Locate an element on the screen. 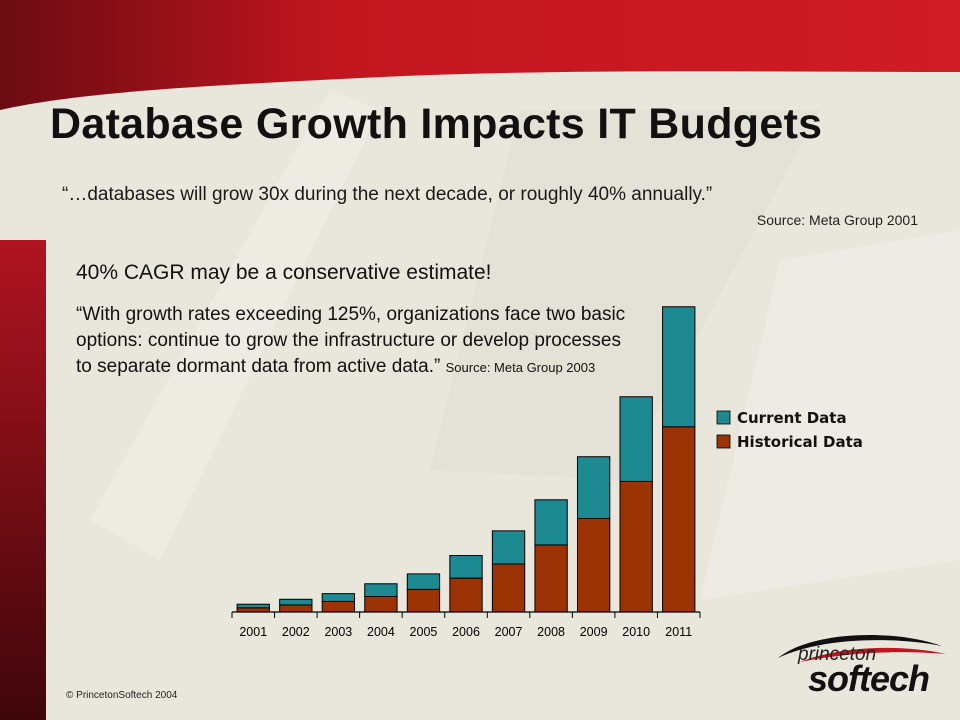  bar-2011-historical is located at coordinates (679, 519).